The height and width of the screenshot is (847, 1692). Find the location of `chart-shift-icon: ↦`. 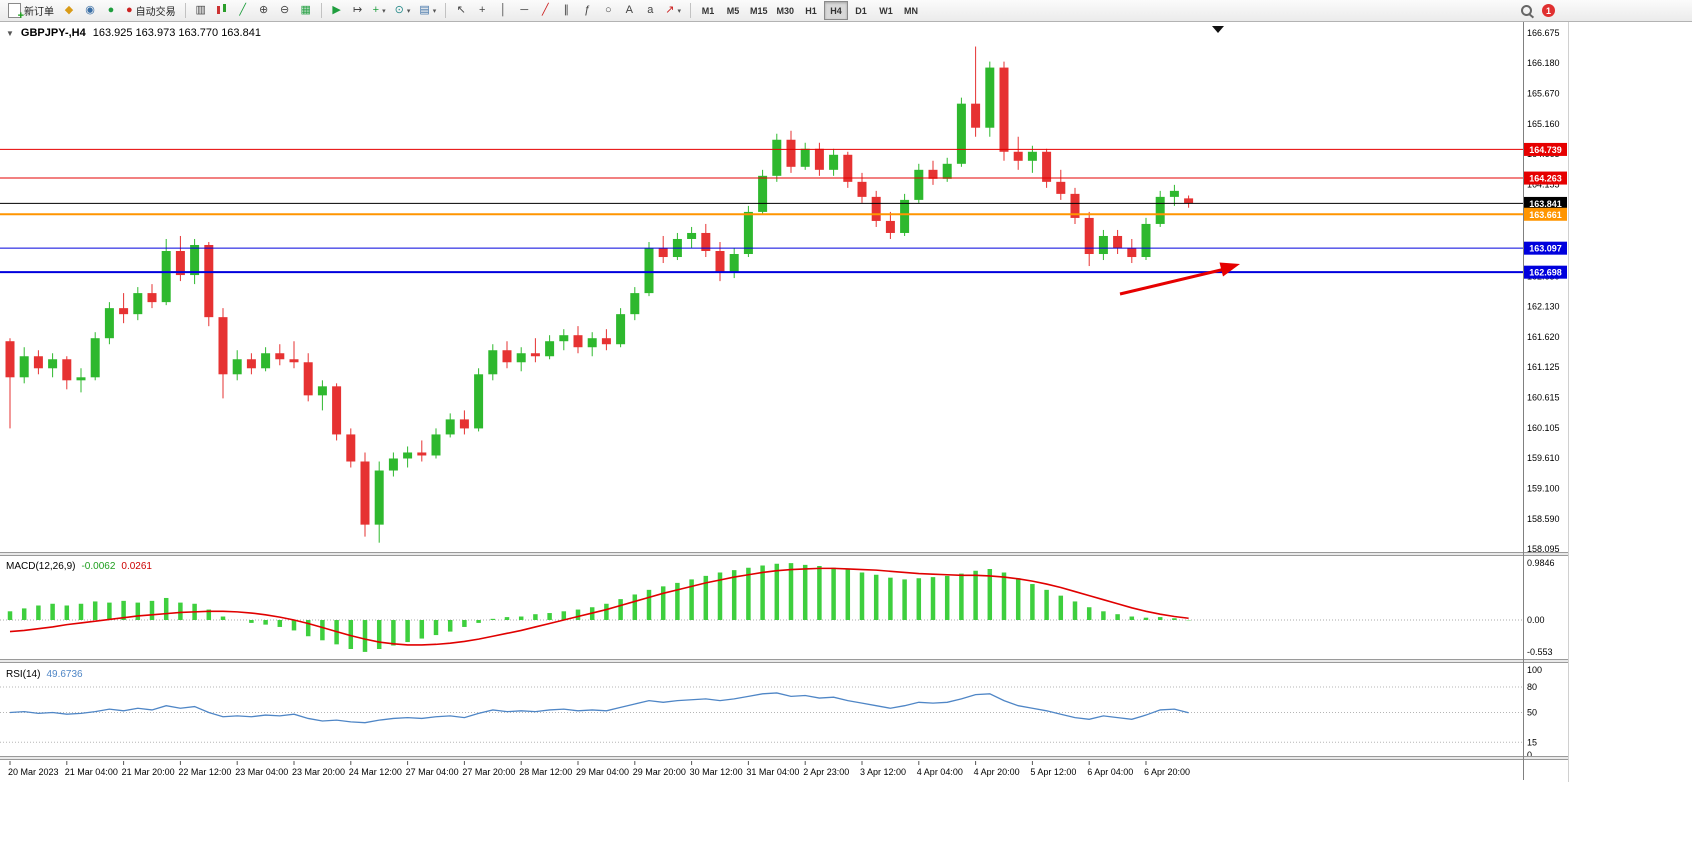

chart-shift-icon: ↦ is located at coordinates (358, 10).